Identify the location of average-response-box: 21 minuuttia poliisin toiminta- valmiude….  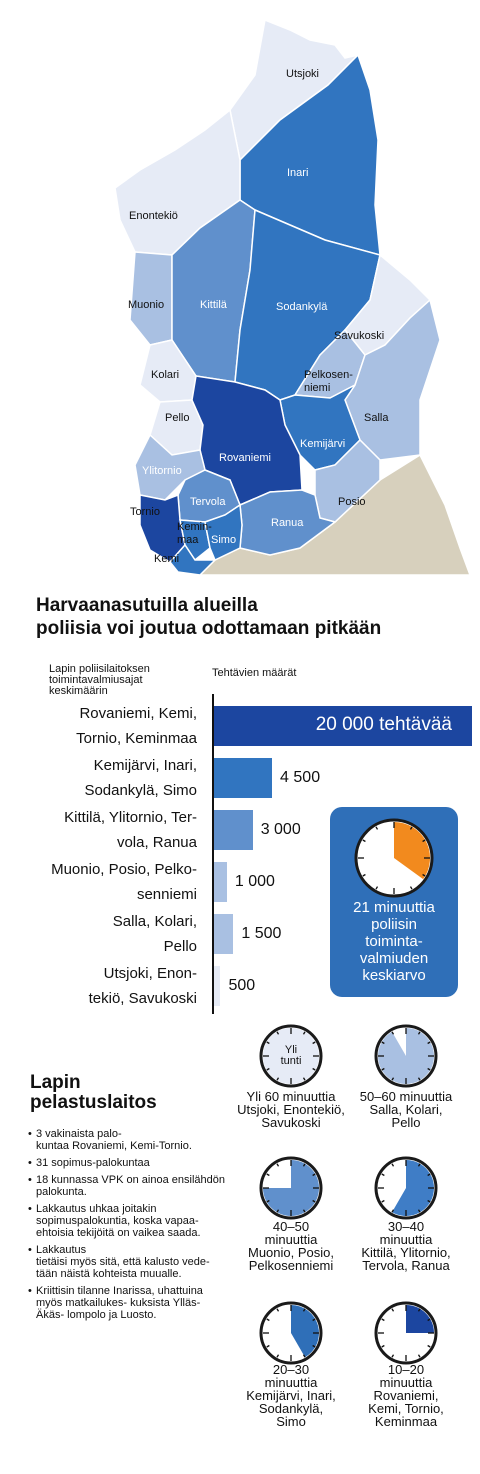
(394, 902).